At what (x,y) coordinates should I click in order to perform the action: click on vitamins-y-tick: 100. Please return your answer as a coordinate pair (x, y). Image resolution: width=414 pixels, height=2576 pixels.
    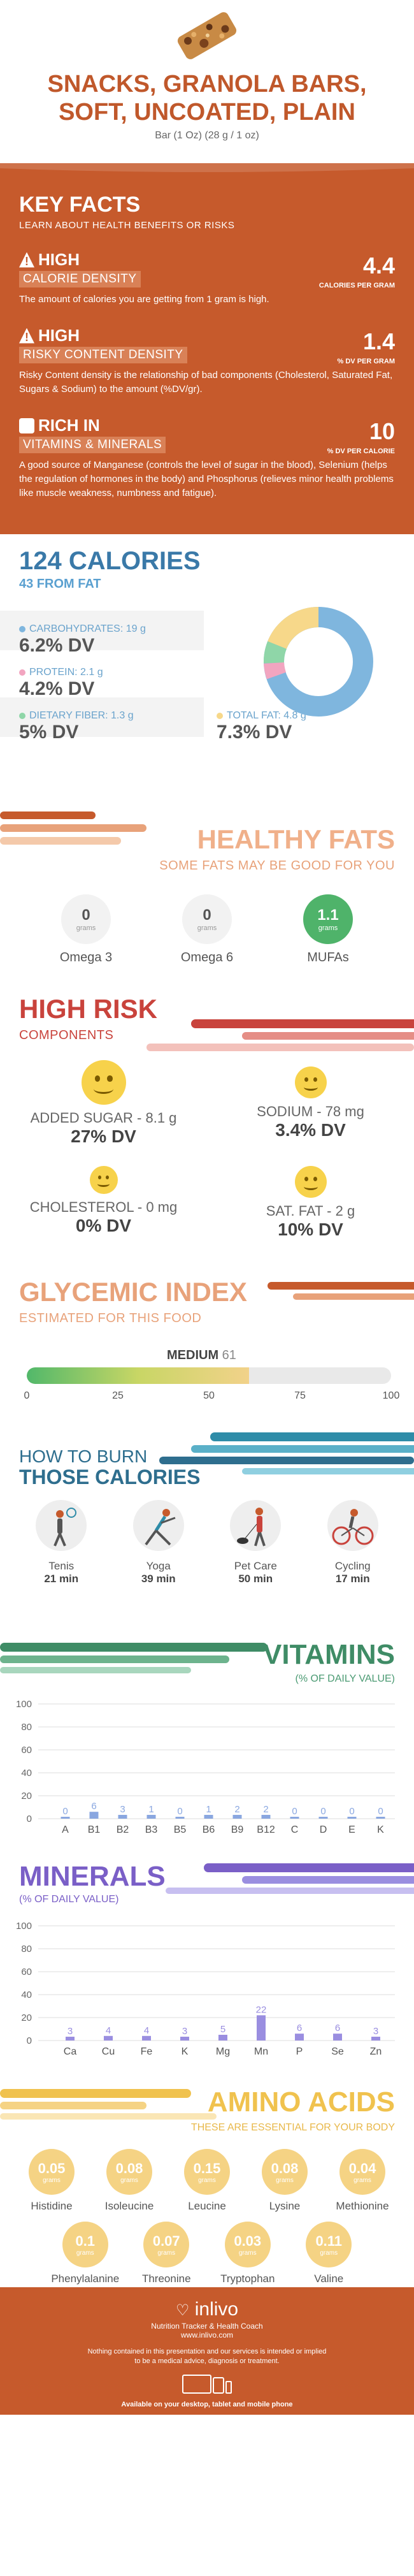
    Looking at the image, I should click on (24, 1704).